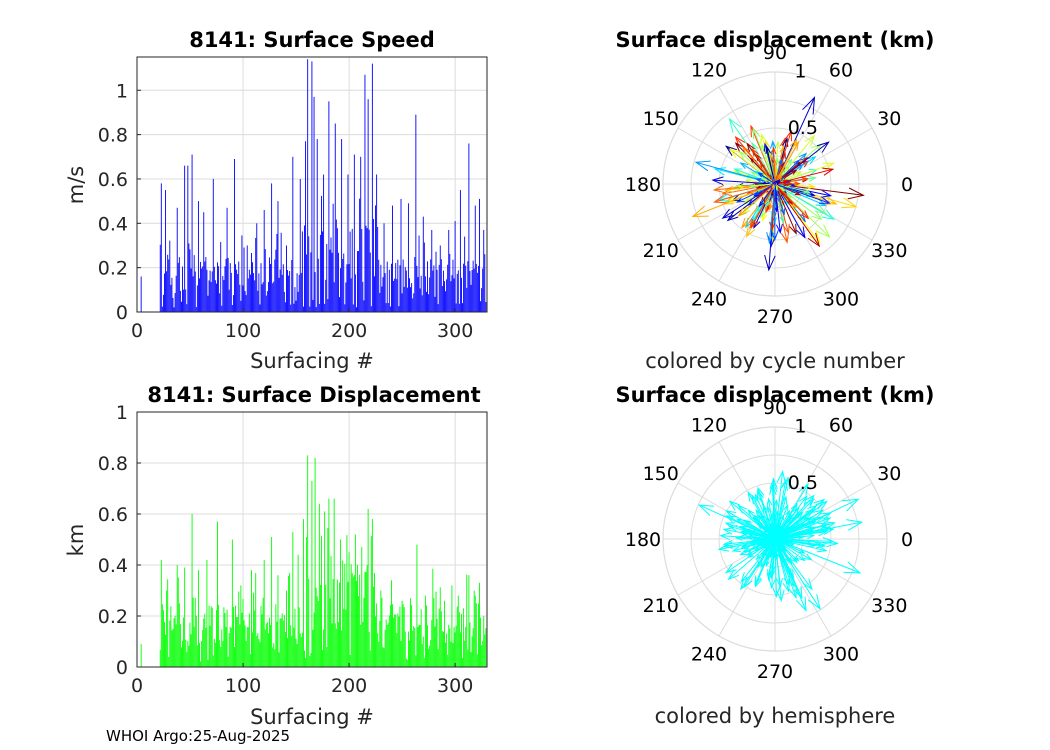 The image size is (1050, 750). I want to click on speed-y-tick-label: 0.2, so click(113, 269).